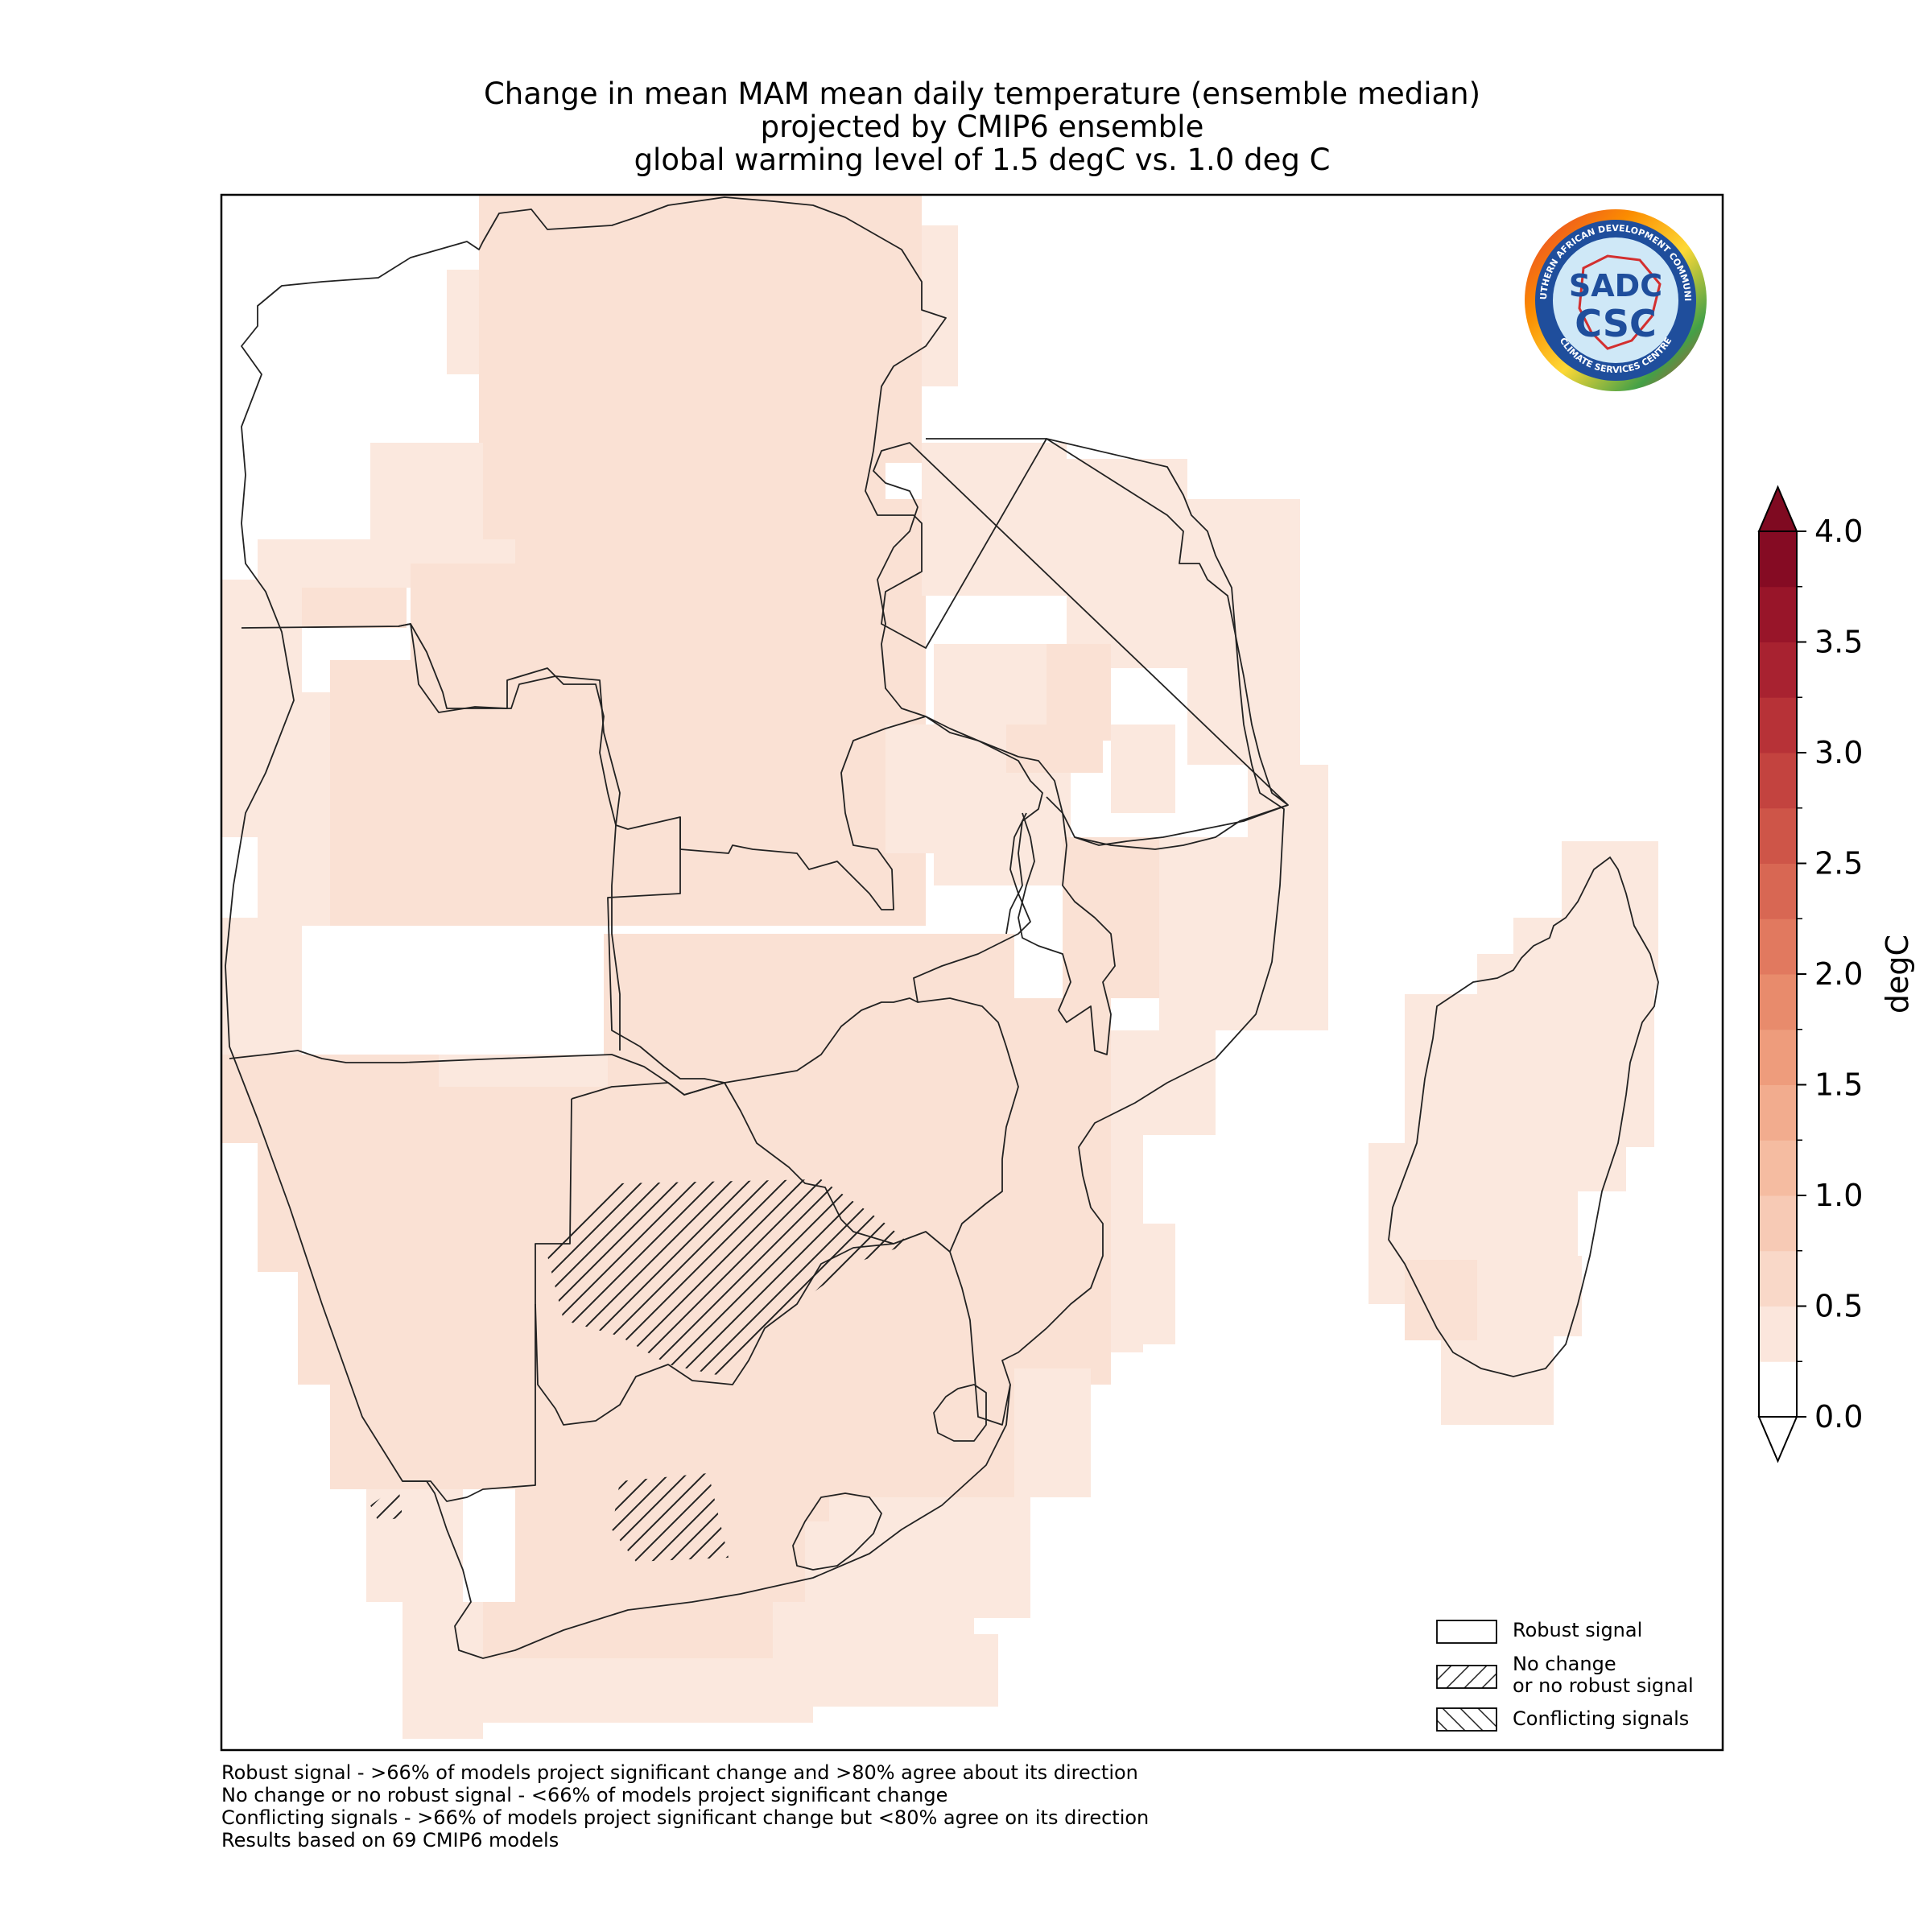  I want to click on colorbar-extend-under, so click(1777, 1439).